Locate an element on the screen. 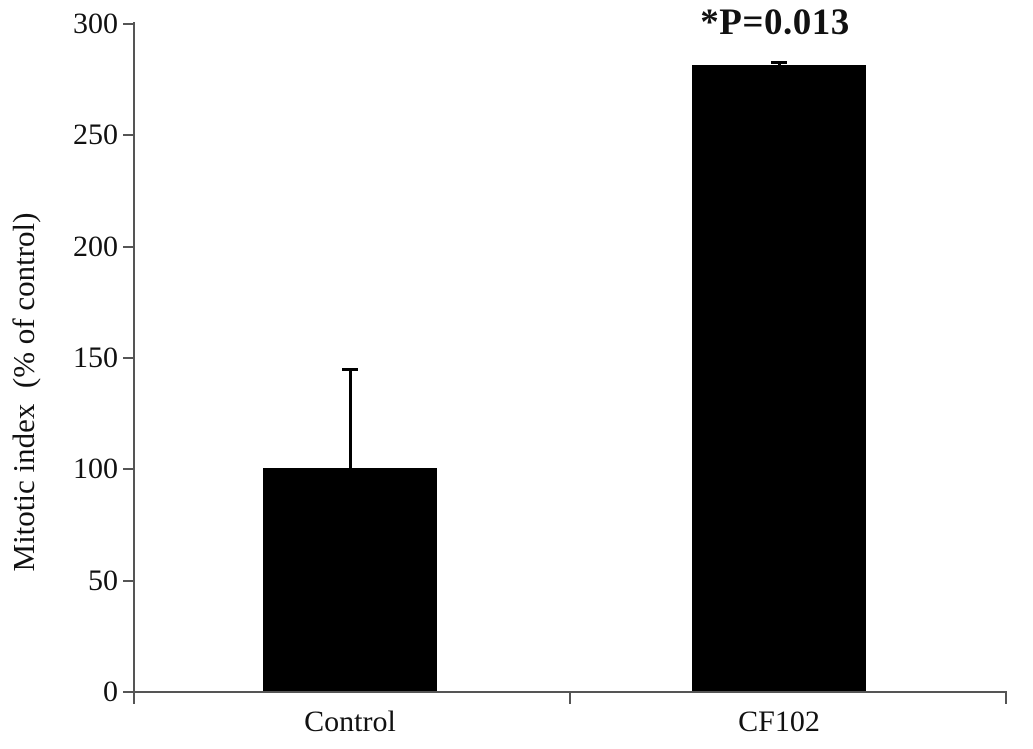 The width and height of the screenshot is (1033, 749). bar-cf102 is located at coordinates (779, 378).